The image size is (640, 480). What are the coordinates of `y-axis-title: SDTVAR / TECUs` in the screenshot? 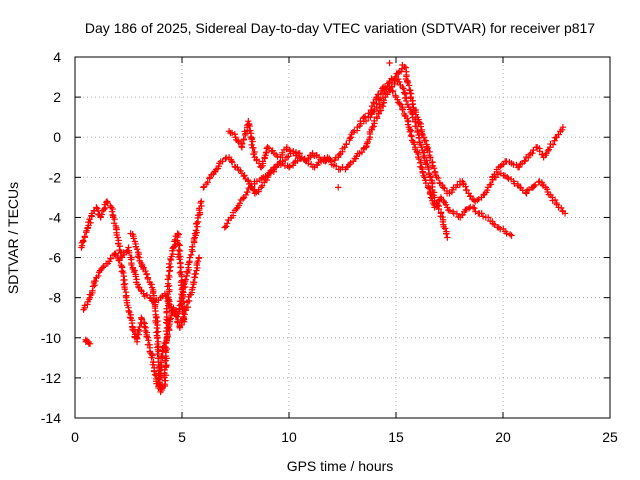 It's located at (13, 238).